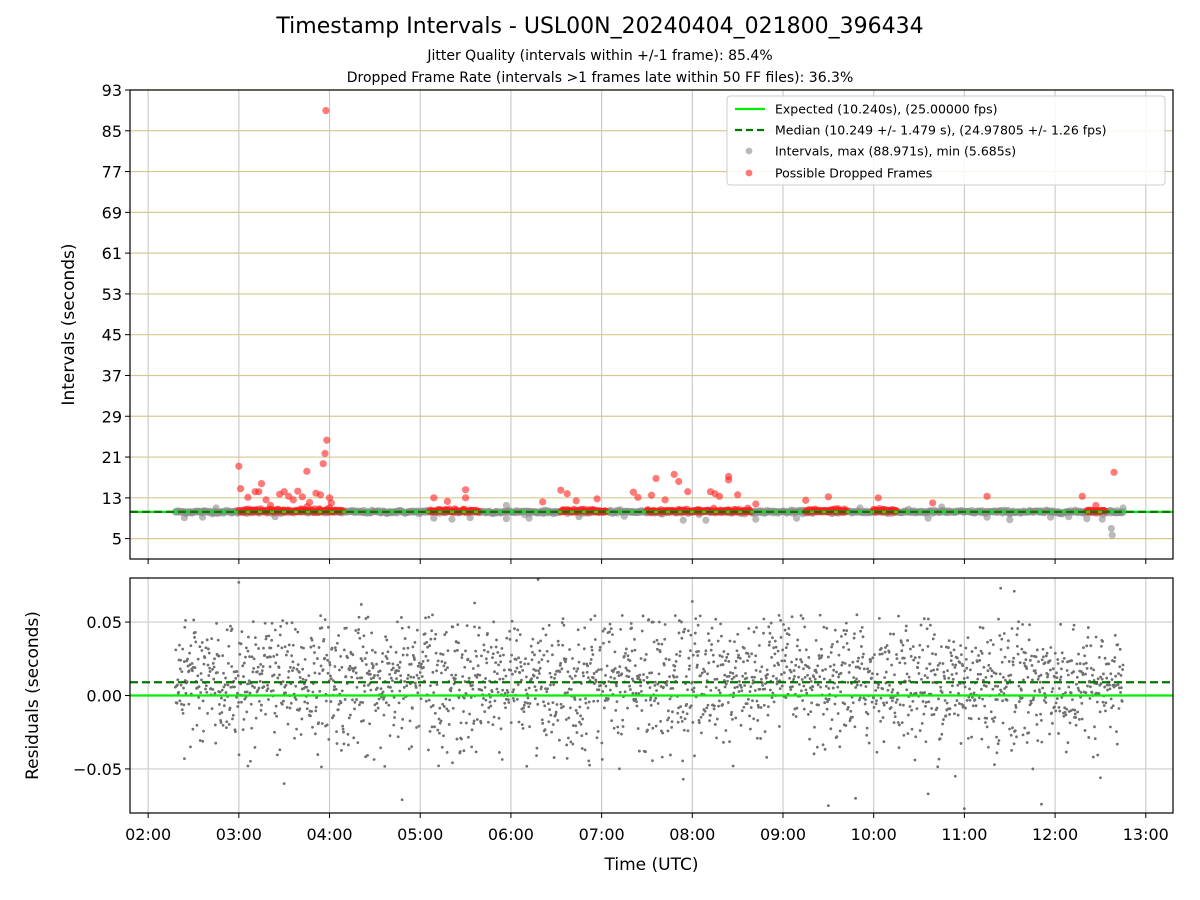  What do you see at coordinates (1082, 496) in the screenshot?
I see `dropped-frame-point` at bounding box center [1082, 496].